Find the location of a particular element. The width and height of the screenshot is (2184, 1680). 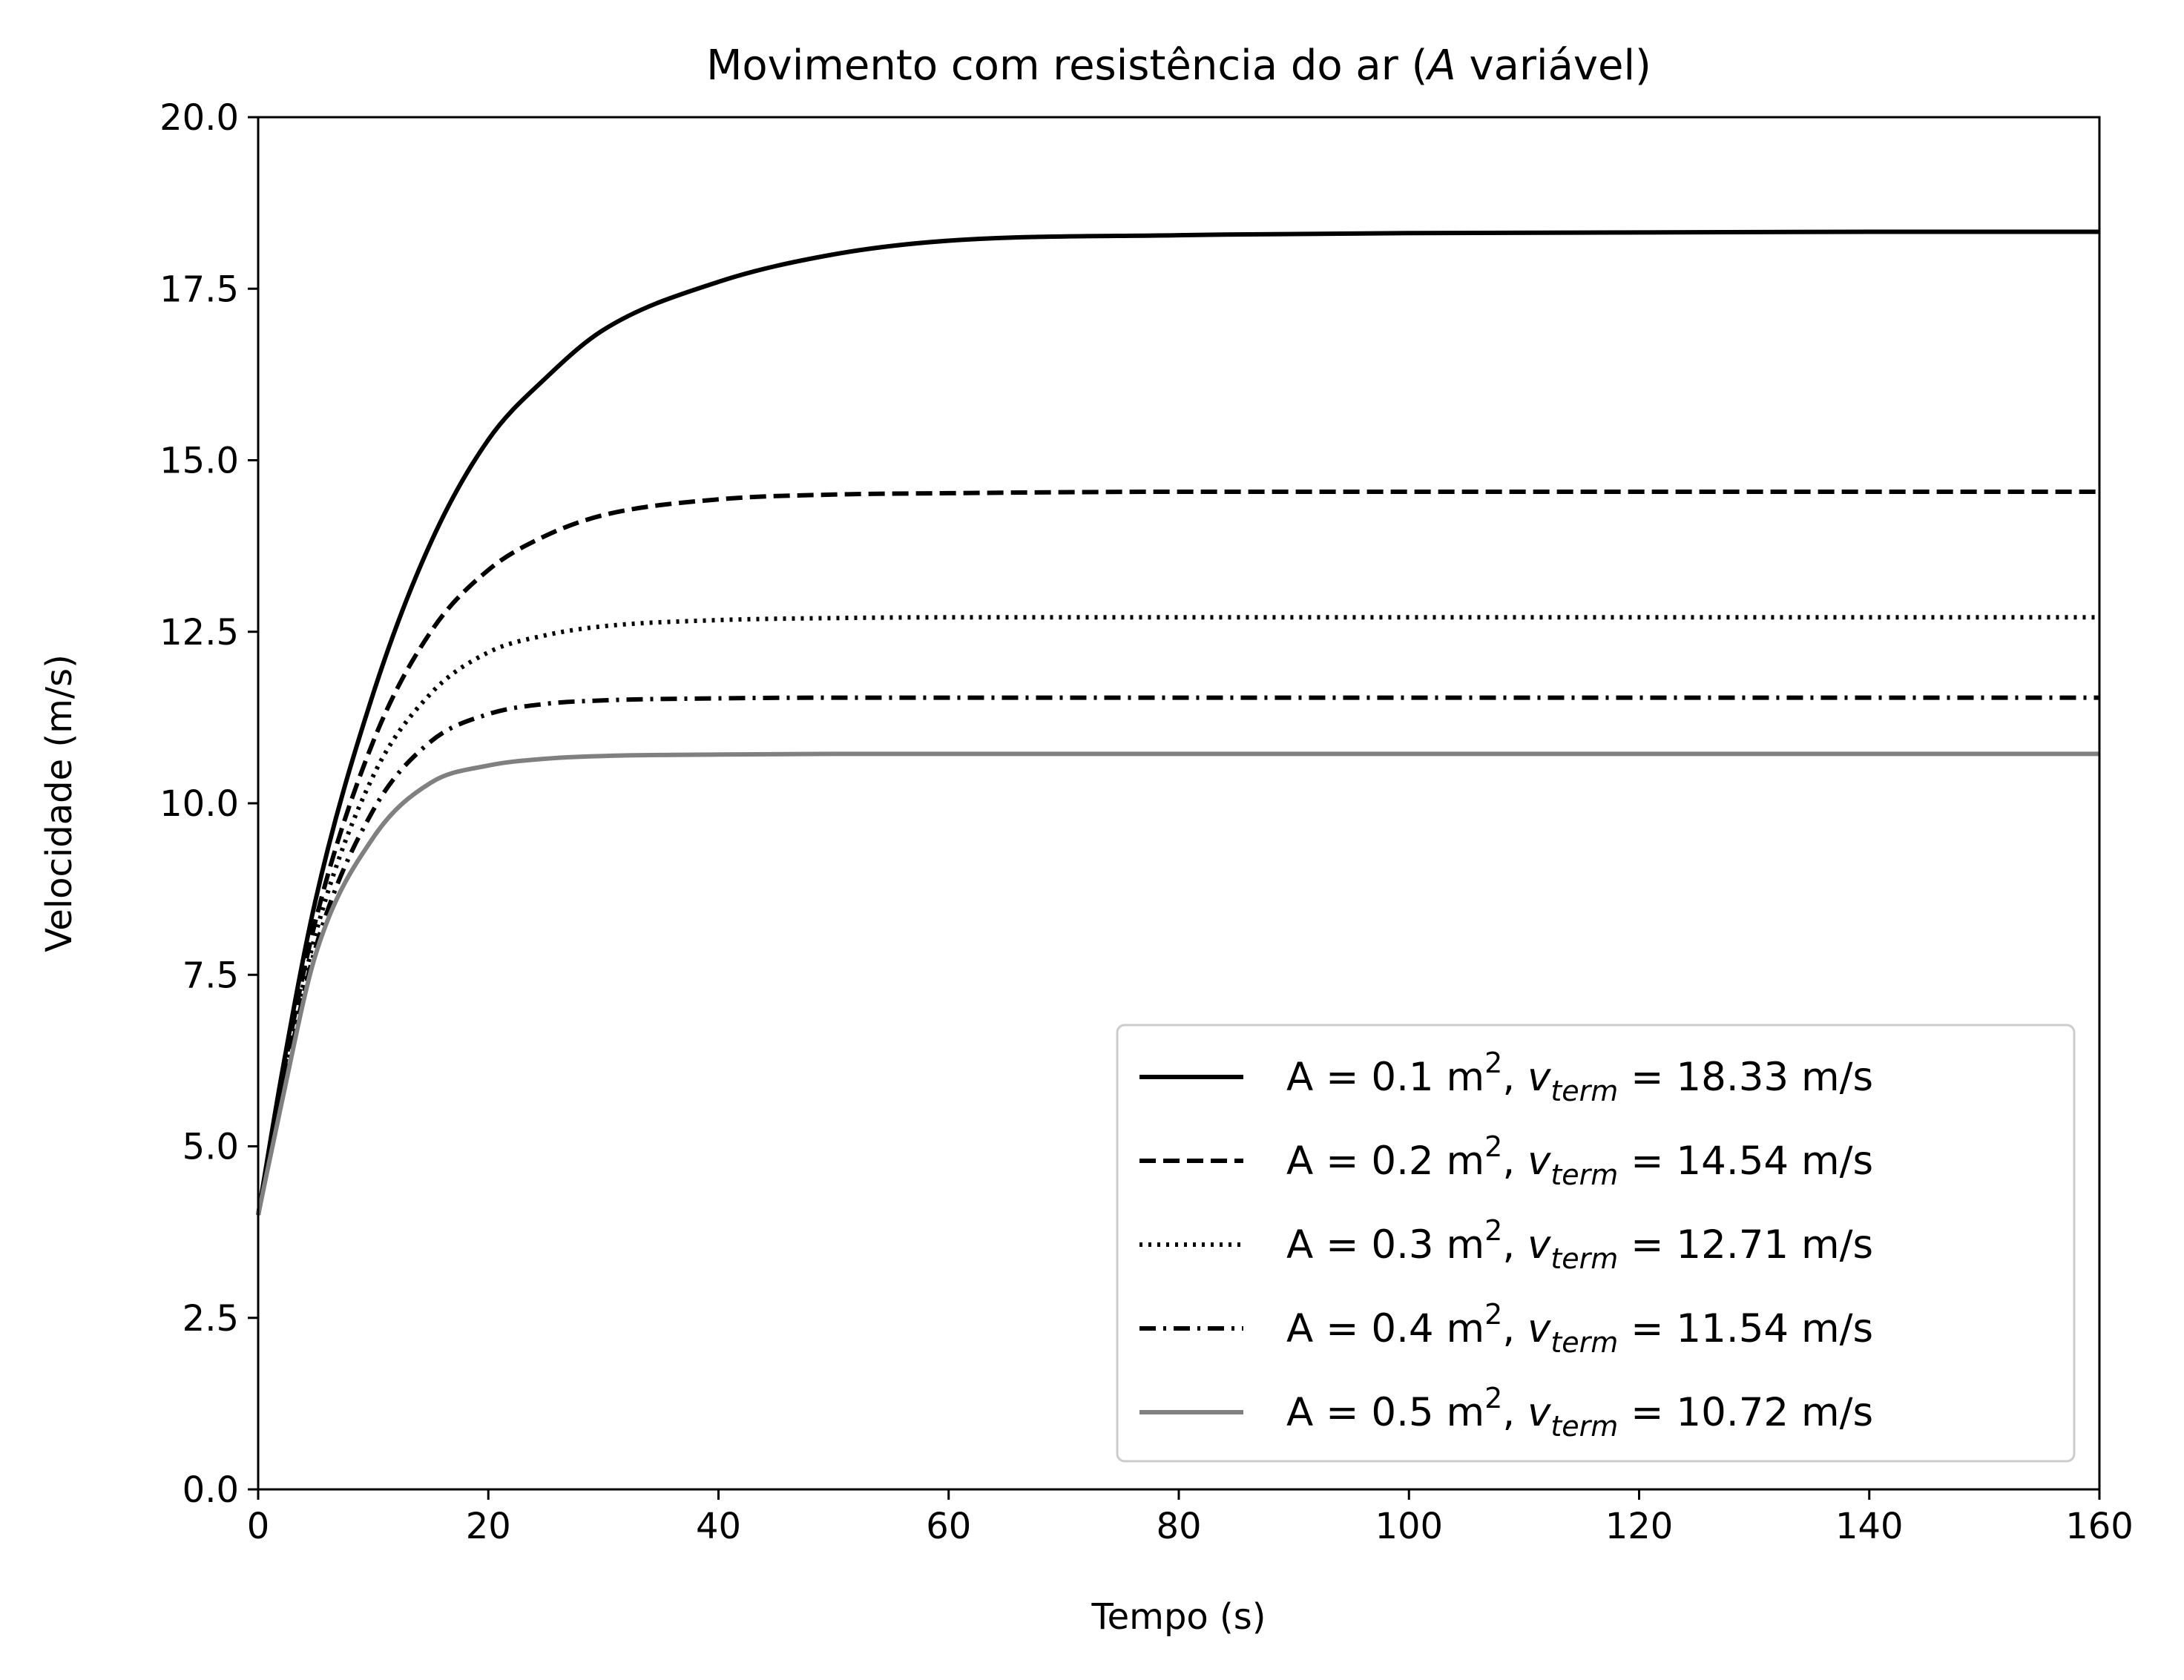

x-tick-label: 120 is located at coordinates (1640, 1527).